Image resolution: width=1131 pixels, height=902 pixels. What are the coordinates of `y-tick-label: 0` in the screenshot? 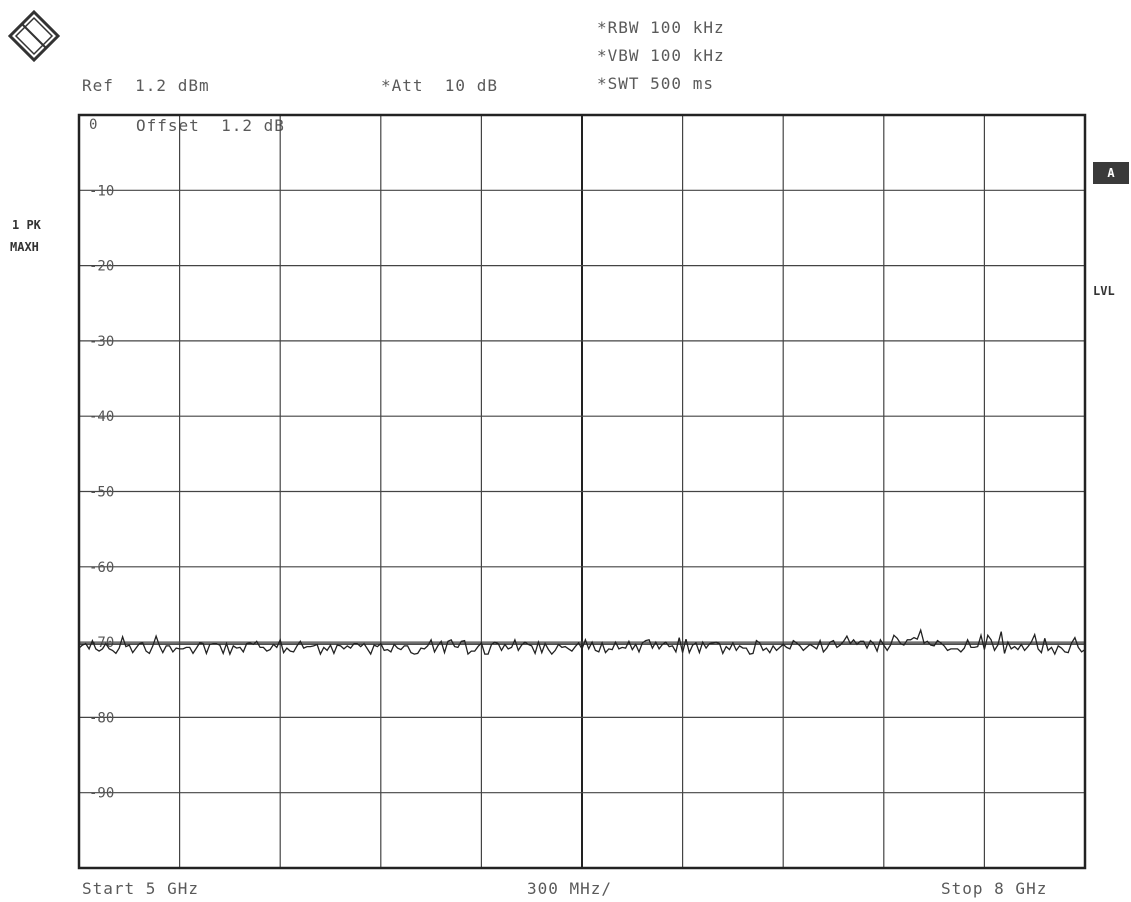 It's located at (93, 125).